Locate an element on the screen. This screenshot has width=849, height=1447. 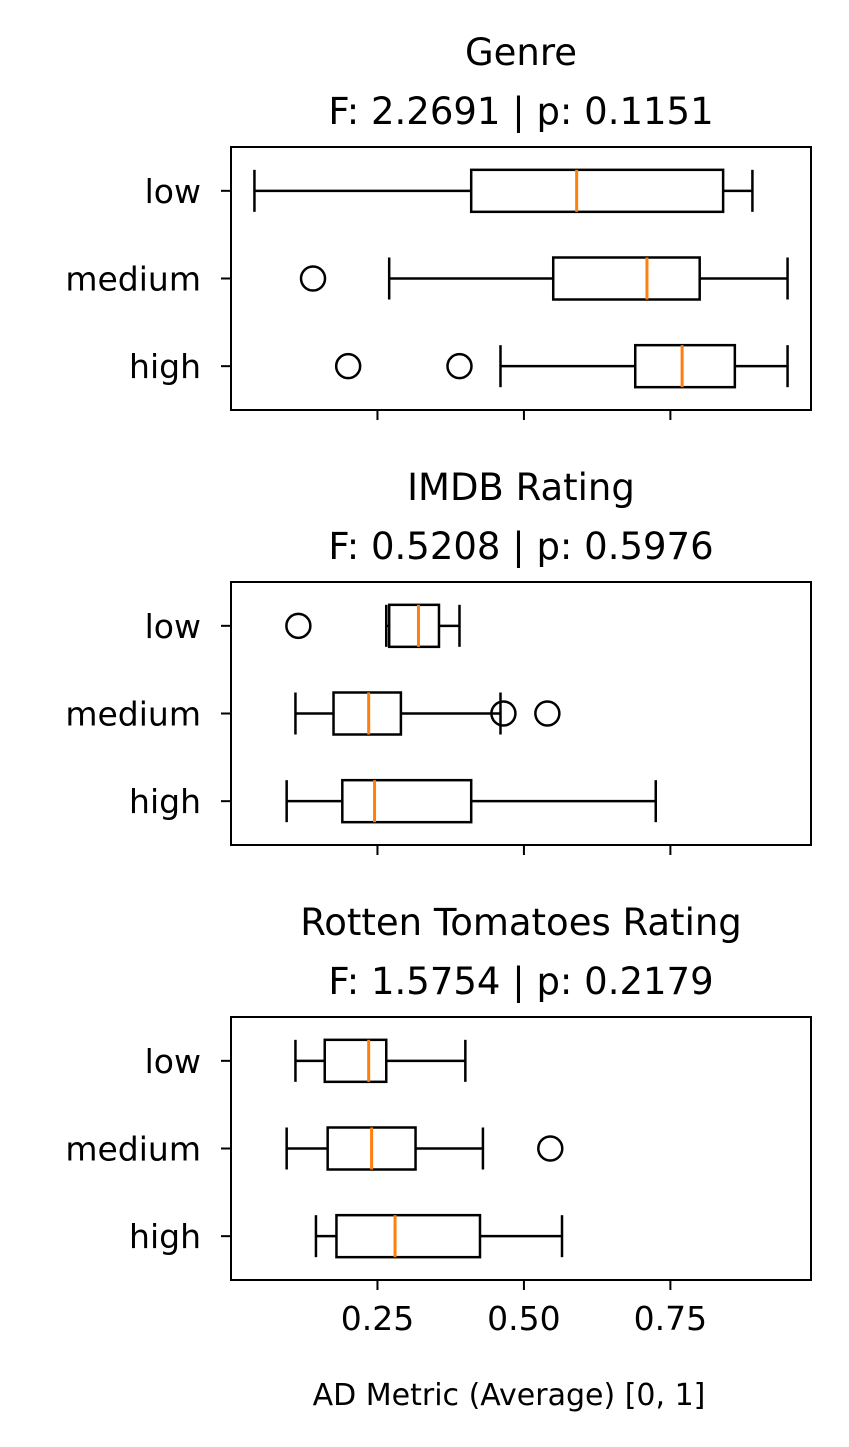
x-tick-label: 0.75 is located at coordinates (670, 1318).